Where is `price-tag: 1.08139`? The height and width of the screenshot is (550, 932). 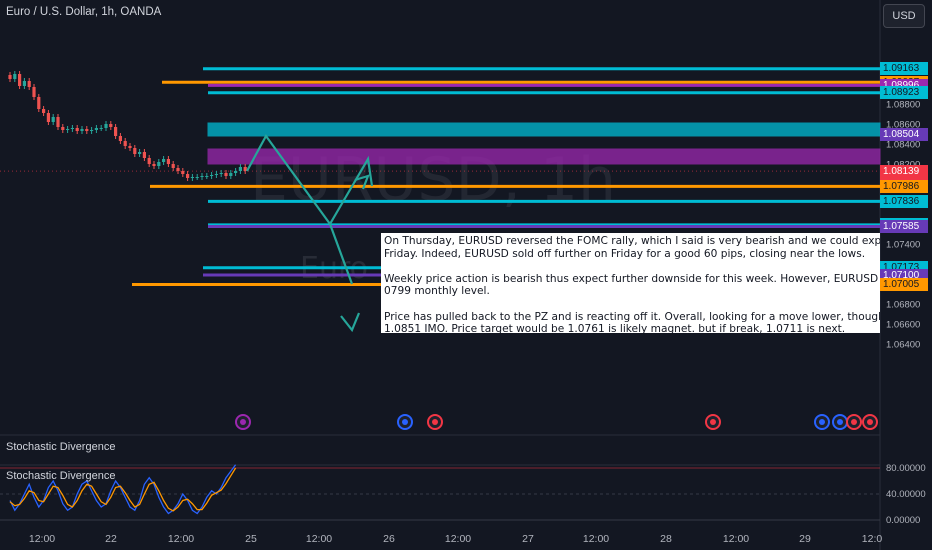
price-tag: 1.08139 is located at coordinates (904, 171).